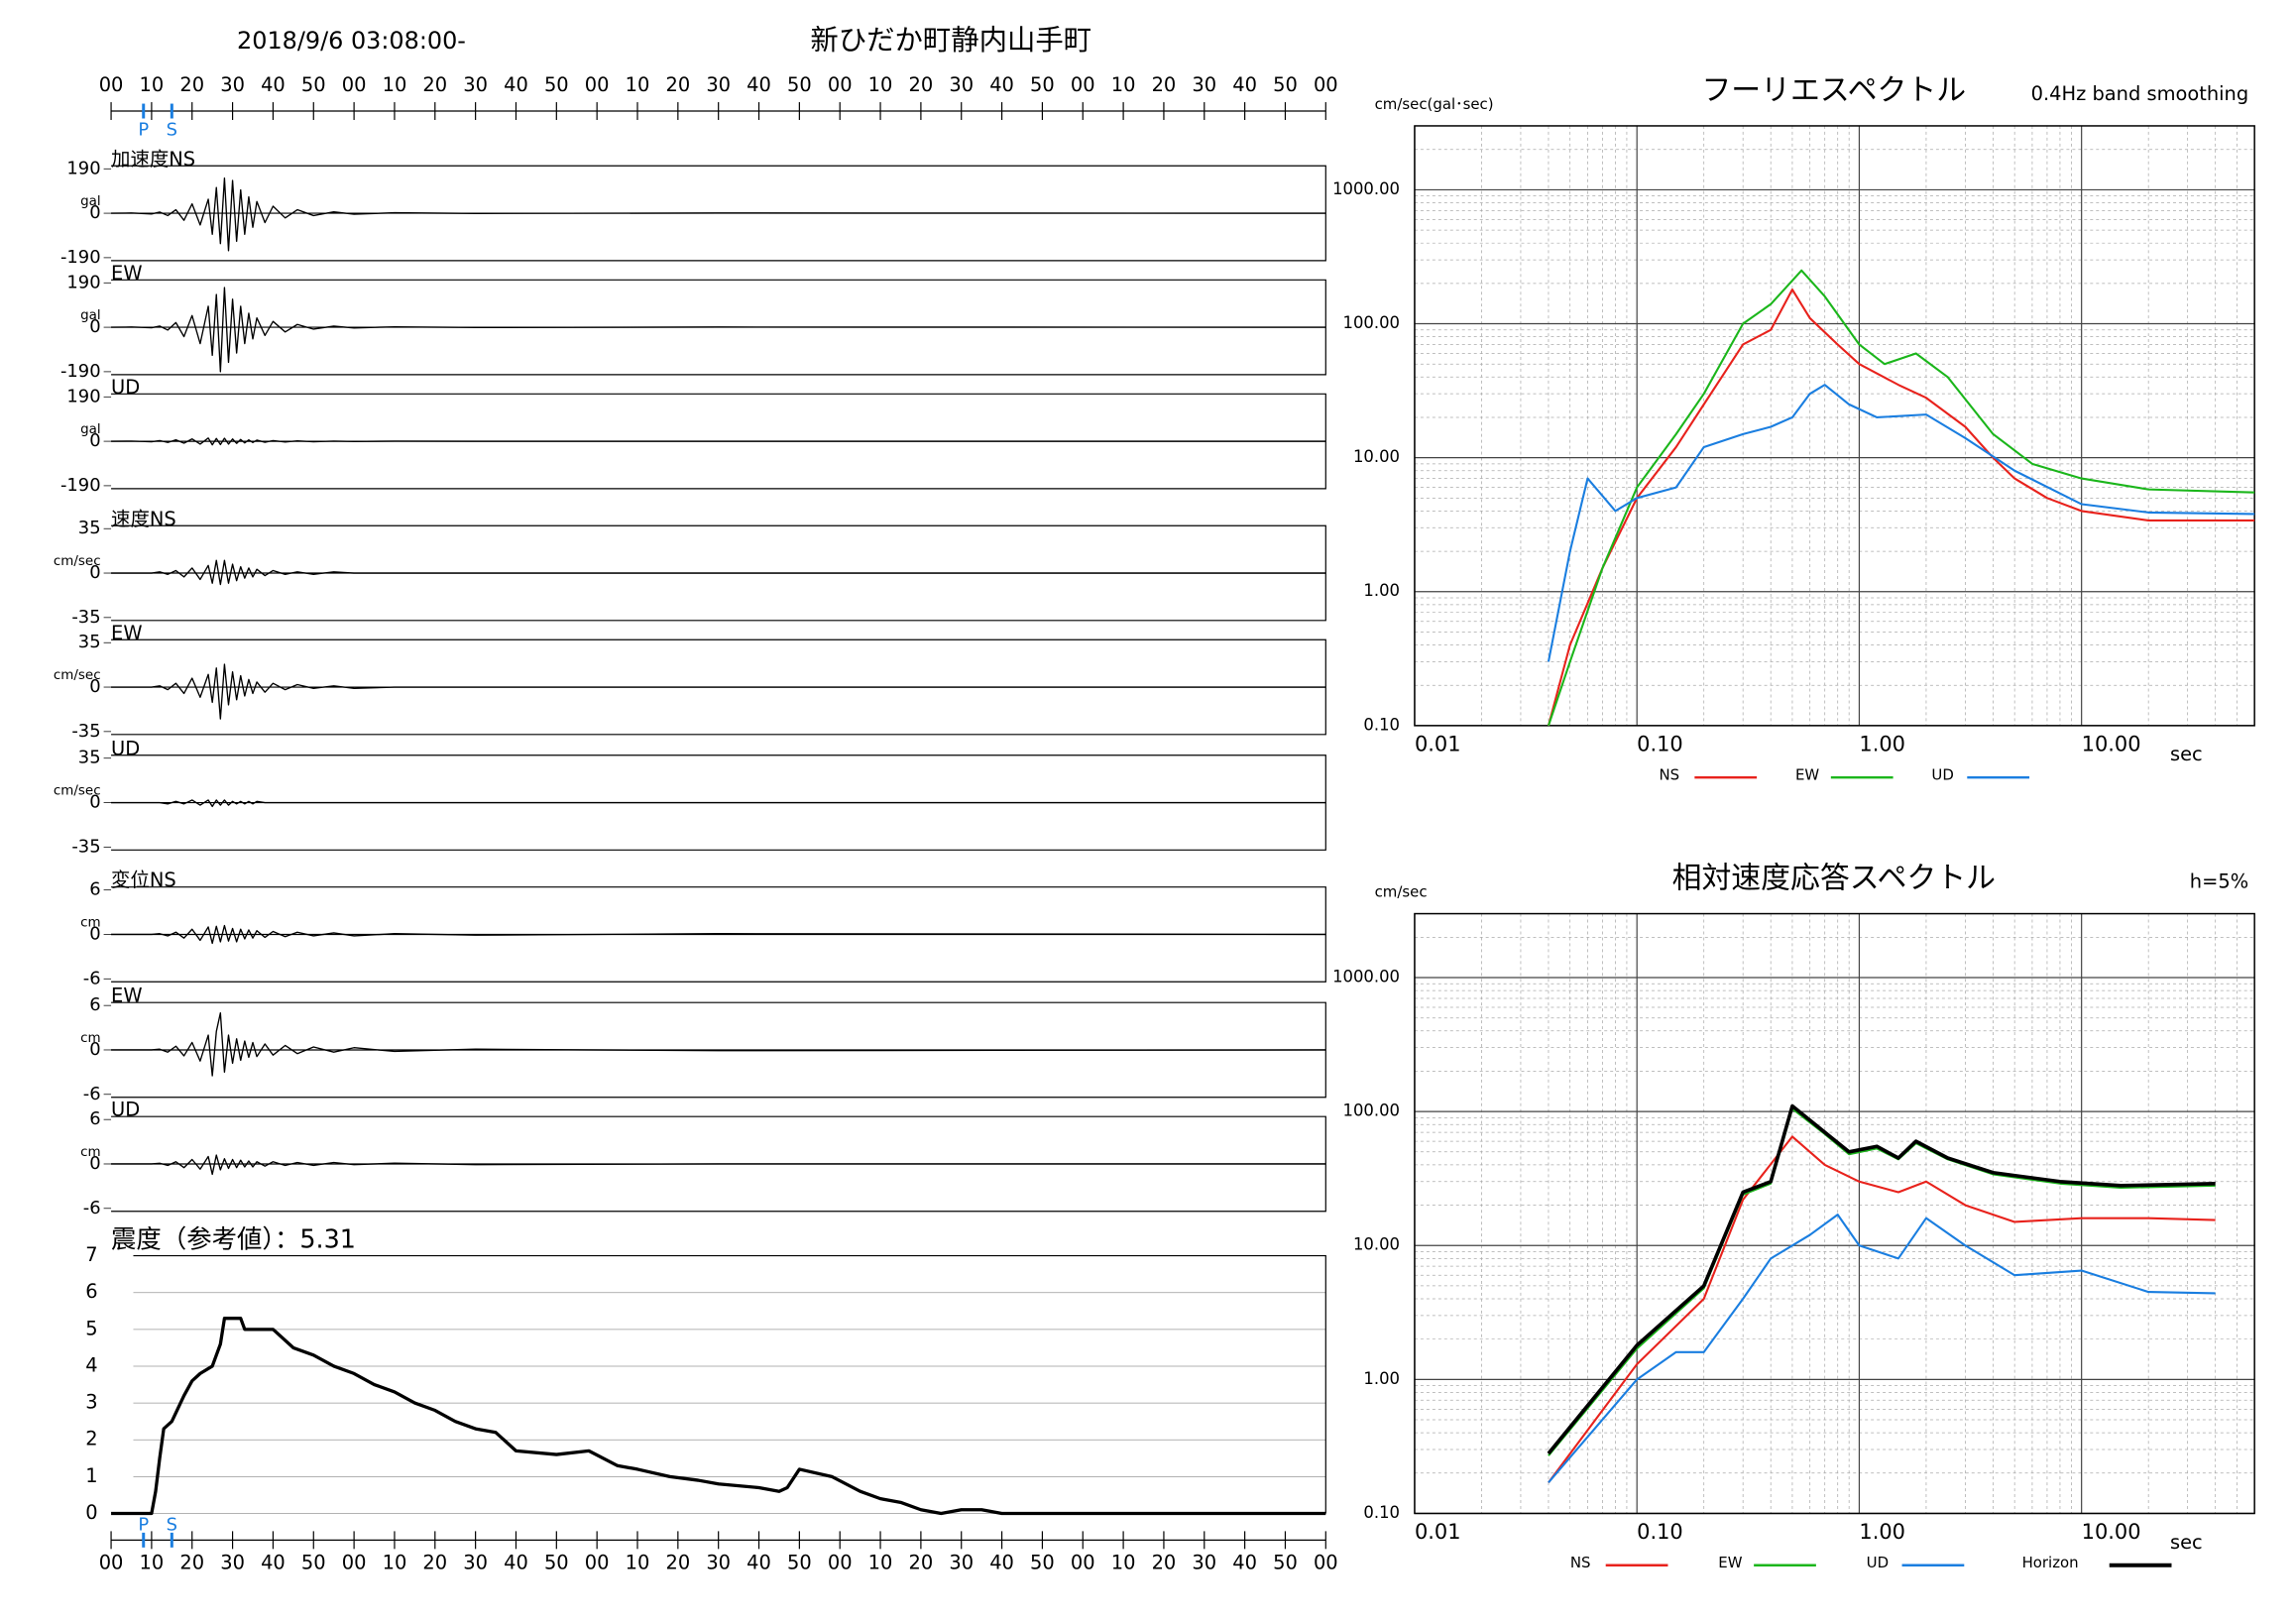 The height and width of the screenshot is (1623, 2296). What do you see at coordinates (172, 1524) in the screenshot?
I see `phase-marker-label: S` at bounding box center [172, 1524].